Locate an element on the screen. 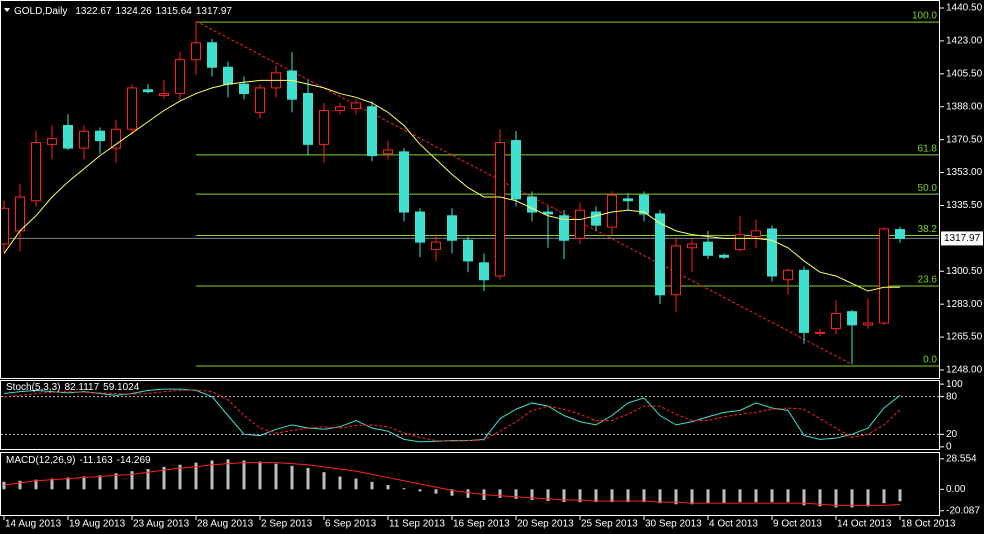  y-tick-label: 1440.50 is located at coordinates (964, 8).